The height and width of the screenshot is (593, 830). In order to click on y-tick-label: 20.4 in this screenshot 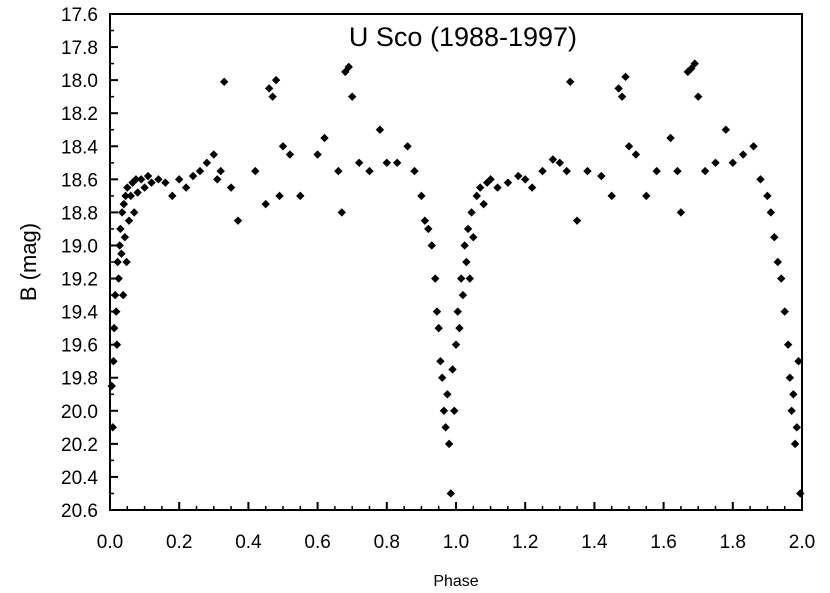, I will do `click(79, 478)`.